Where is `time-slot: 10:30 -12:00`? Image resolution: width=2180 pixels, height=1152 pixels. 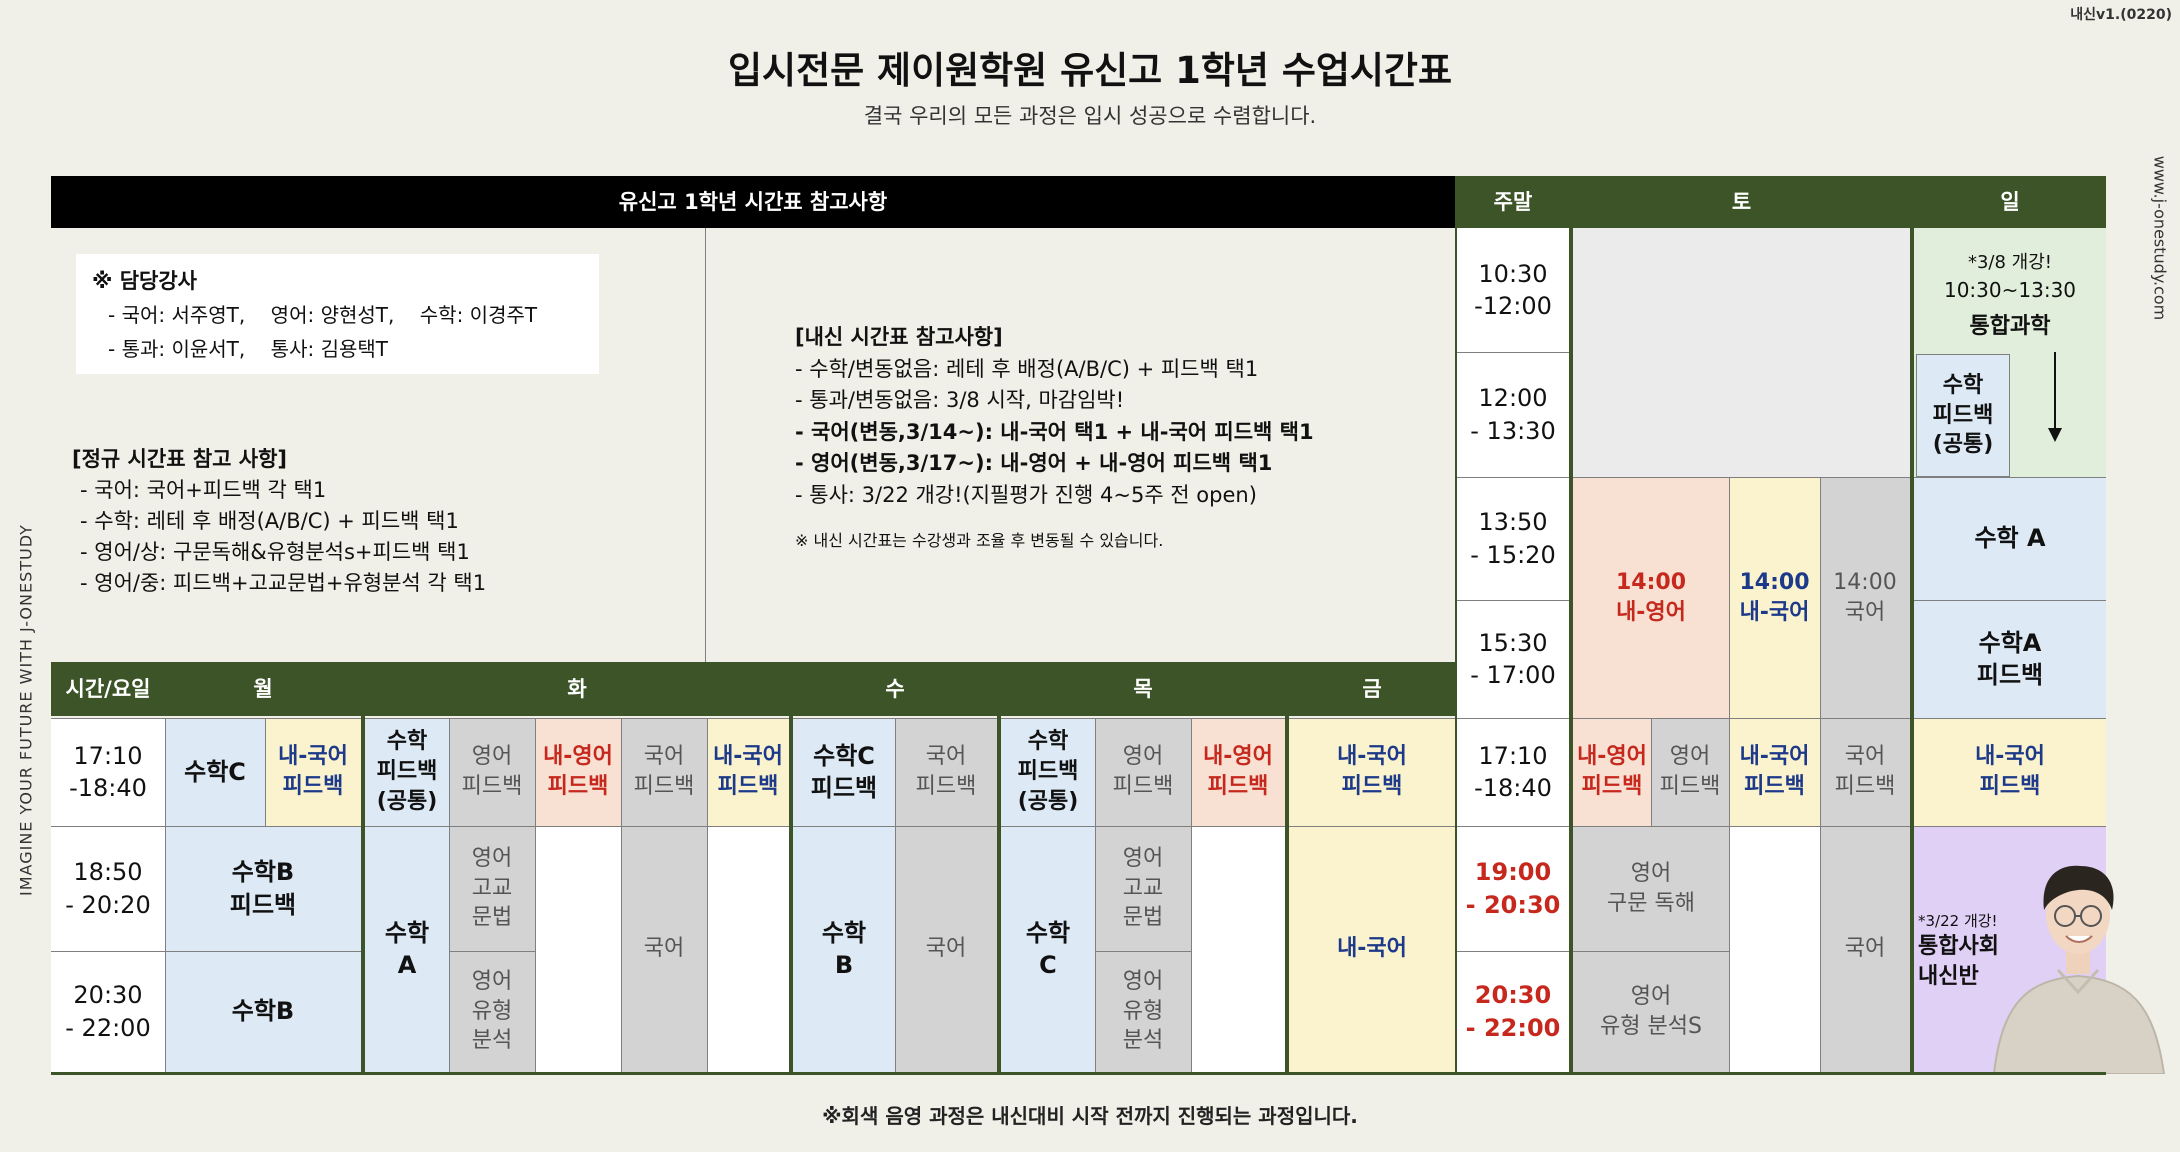 time-slot: 10:30 -12:00 is located at coordinates (1513, 290).